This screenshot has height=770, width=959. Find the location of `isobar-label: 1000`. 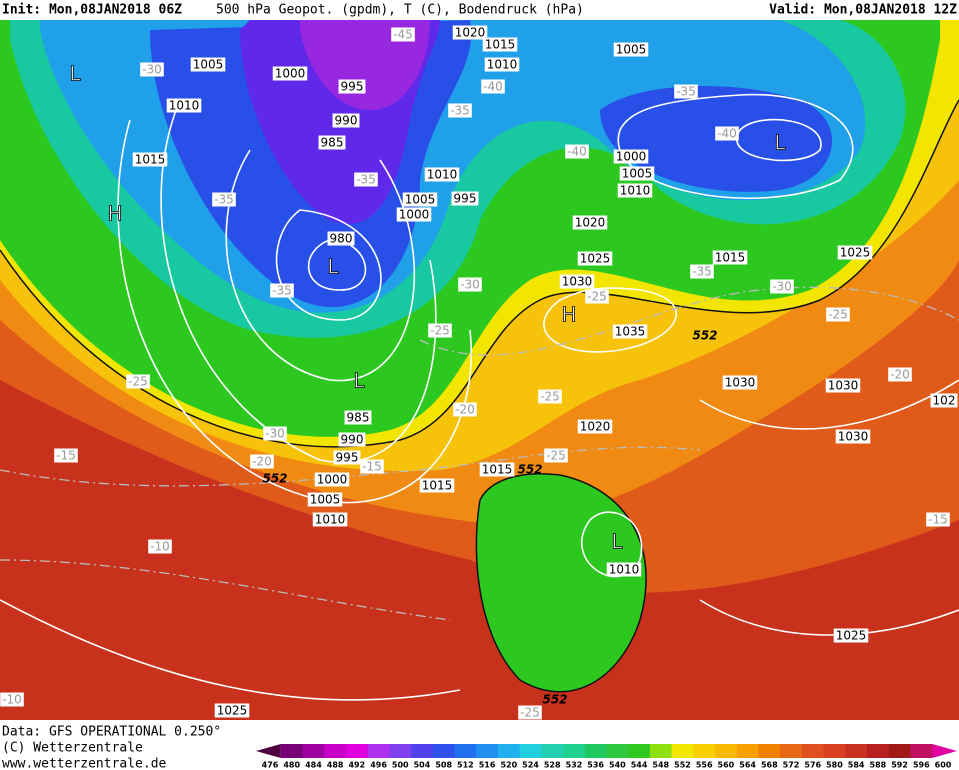

isobar-label: 1000 is located at coordinates (290, 74).